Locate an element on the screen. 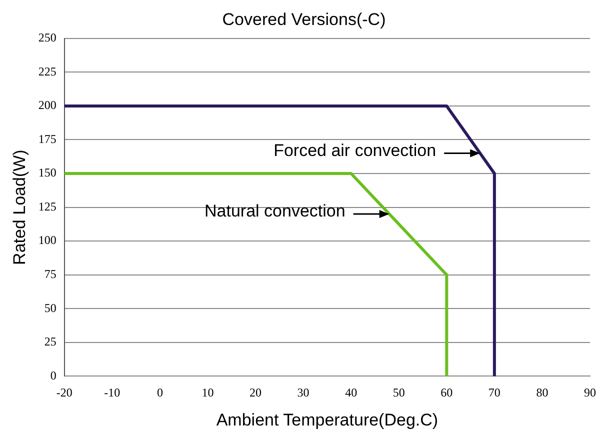  y-tick-label: 150 is located at coordinates (47, 173).